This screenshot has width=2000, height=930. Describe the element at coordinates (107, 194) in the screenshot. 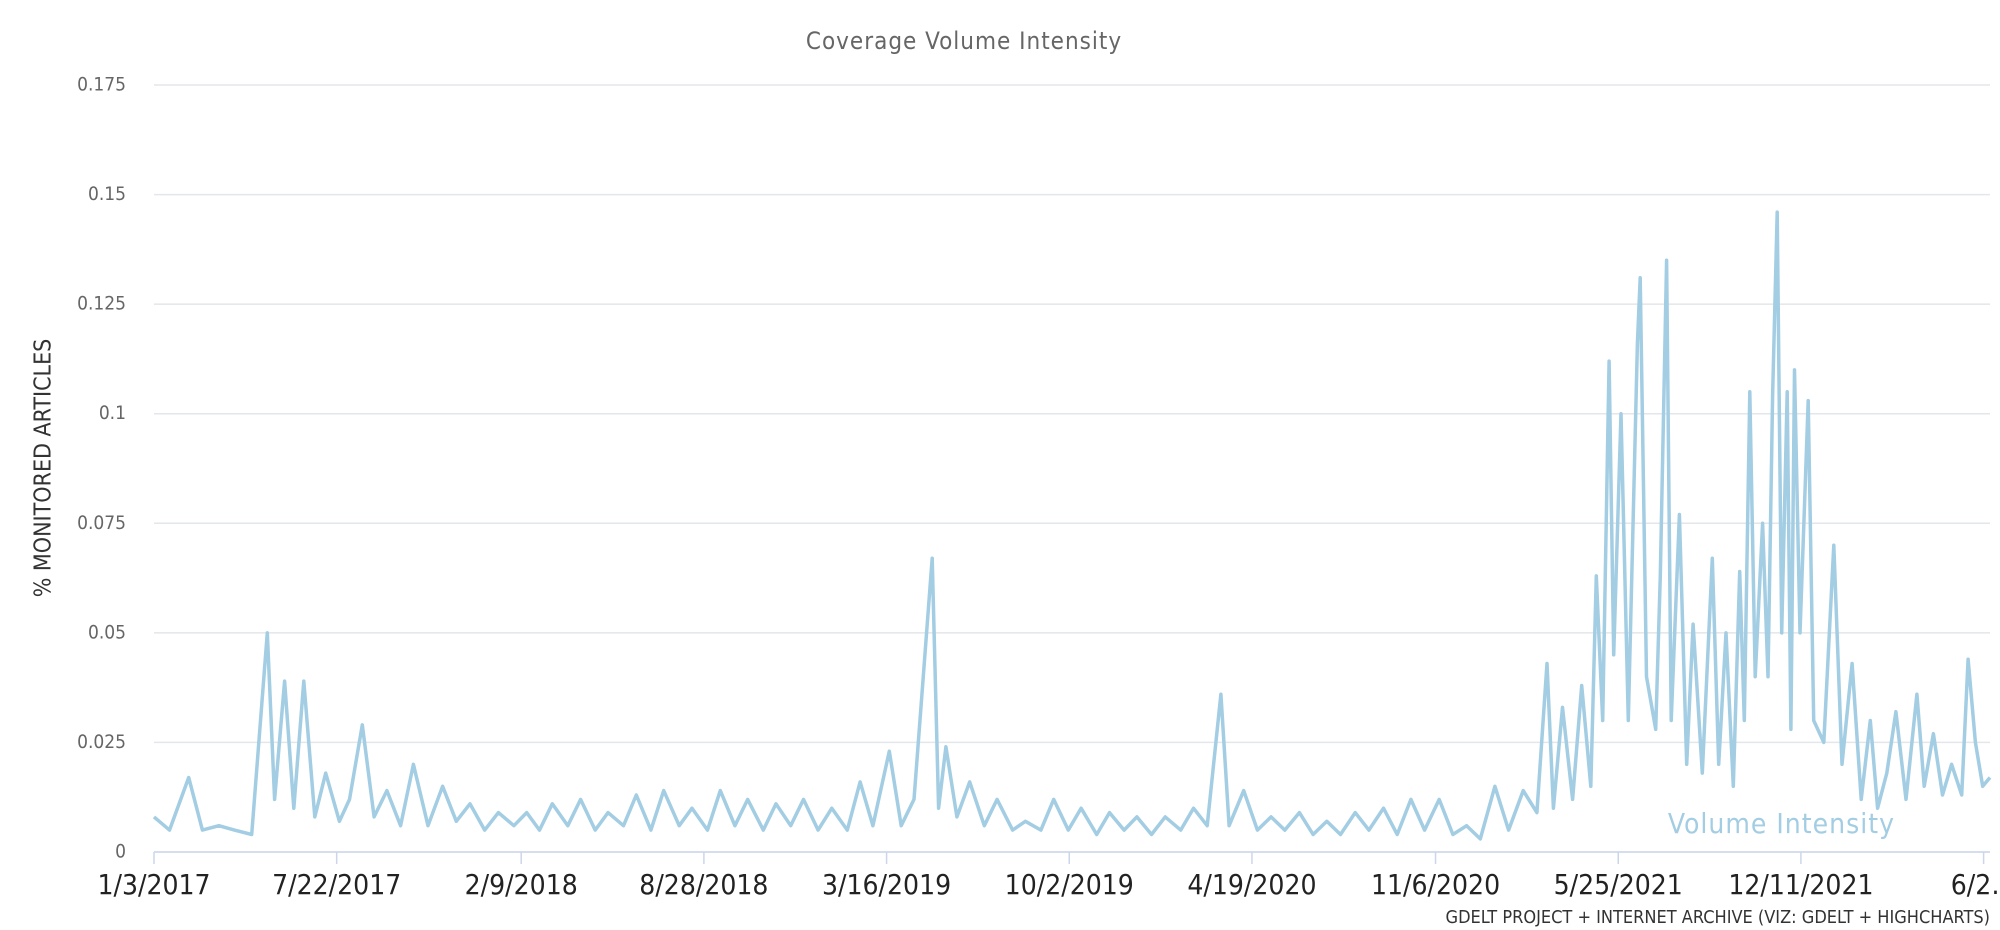

I see `y-tick-label: 0.15` at that location.